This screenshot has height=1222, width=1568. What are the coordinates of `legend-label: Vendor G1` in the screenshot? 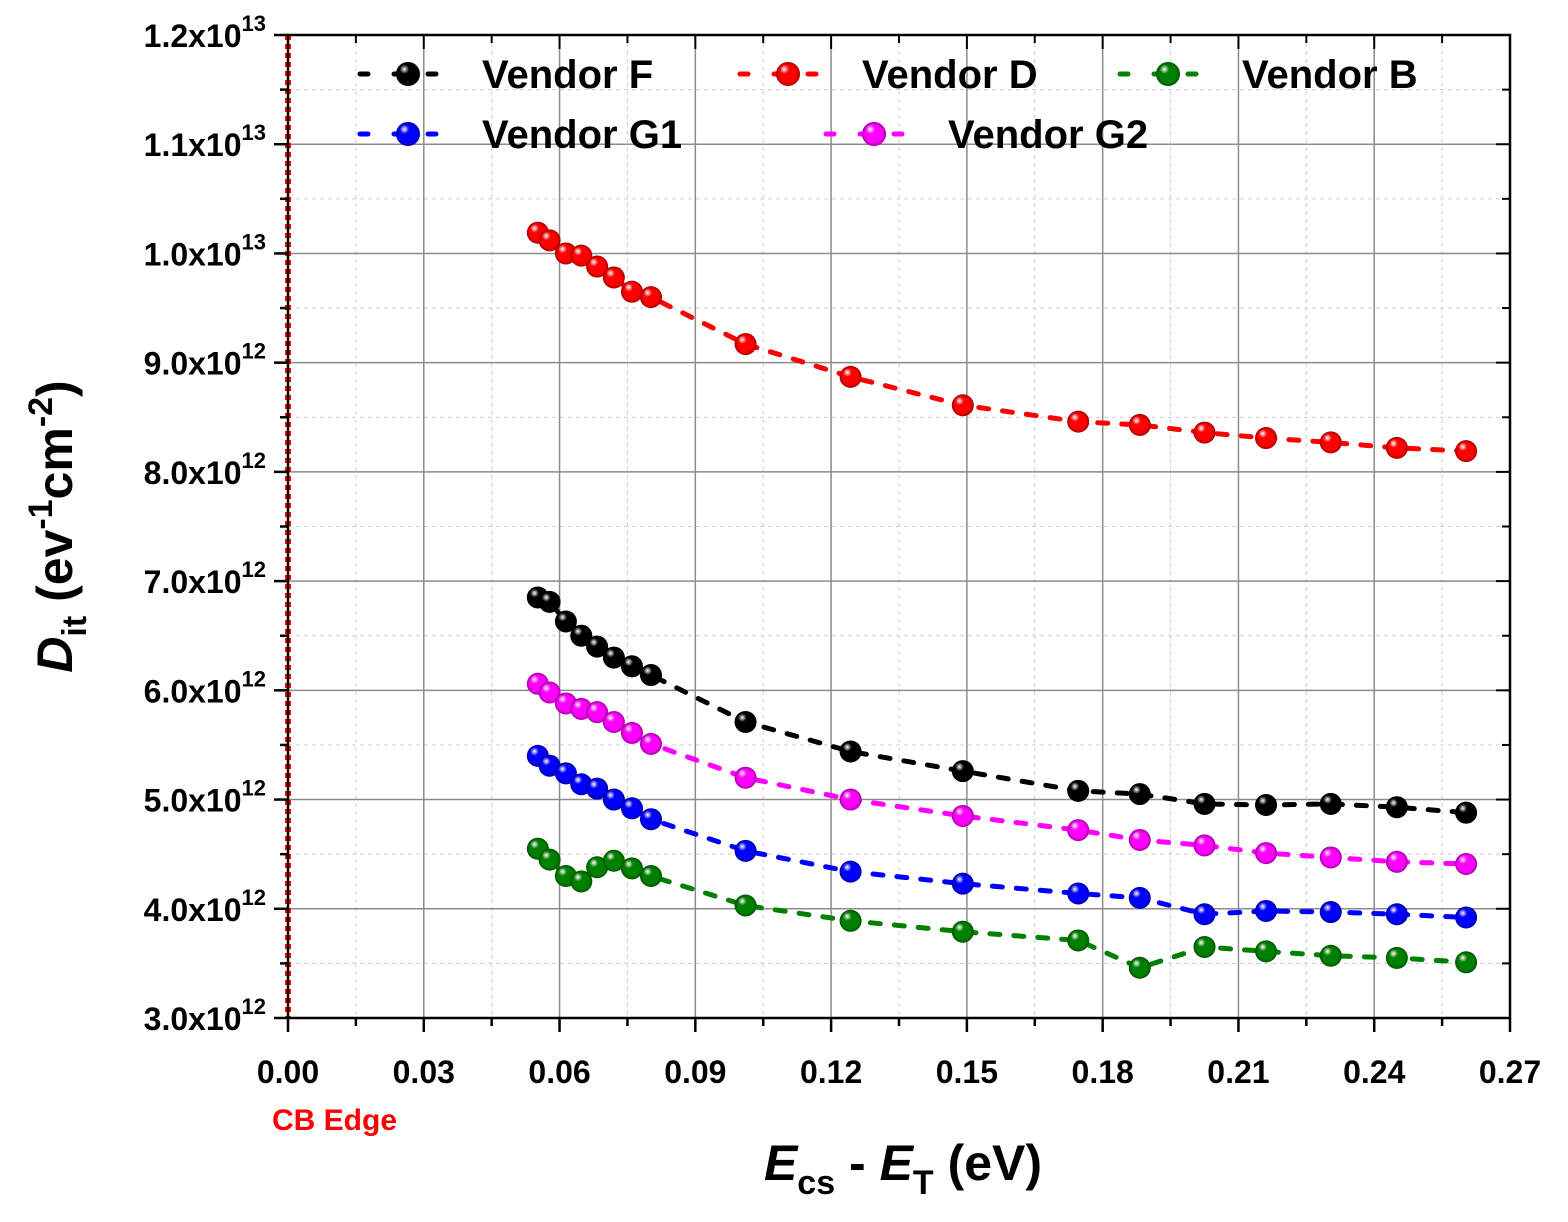 It's located at (582, 135).